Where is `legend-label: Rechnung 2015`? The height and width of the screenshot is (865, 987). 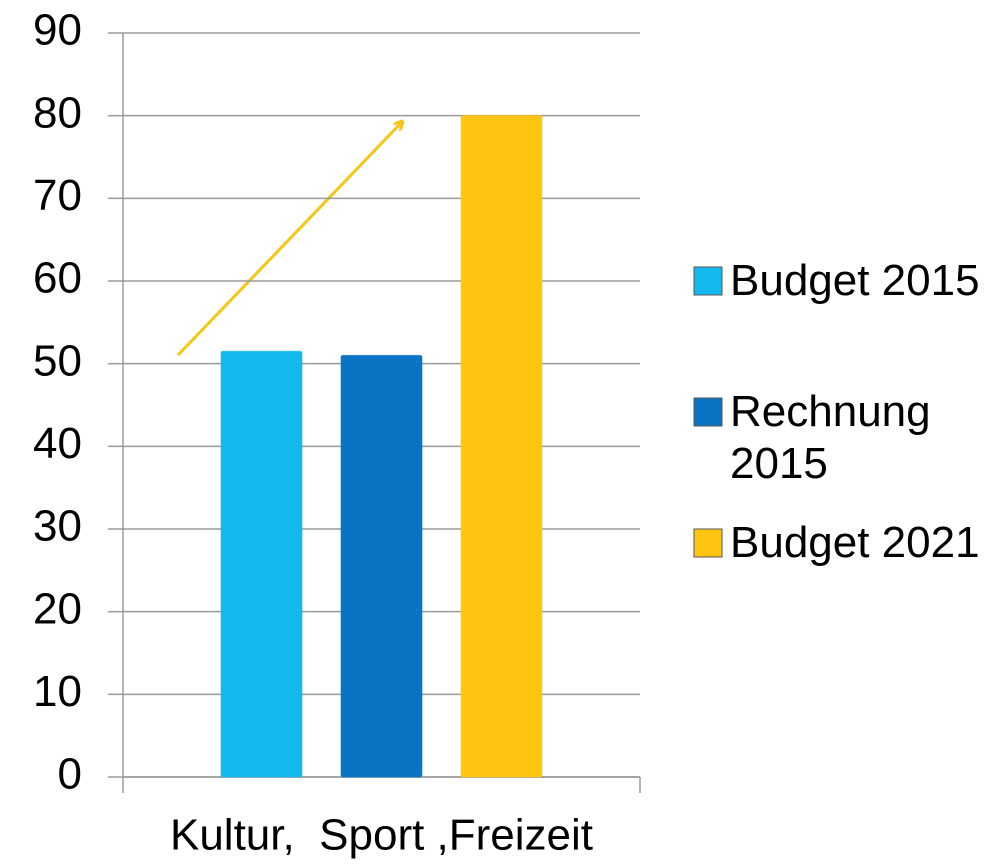
legend-label: Rechnung 2015 is located at coordinates (830, 437).